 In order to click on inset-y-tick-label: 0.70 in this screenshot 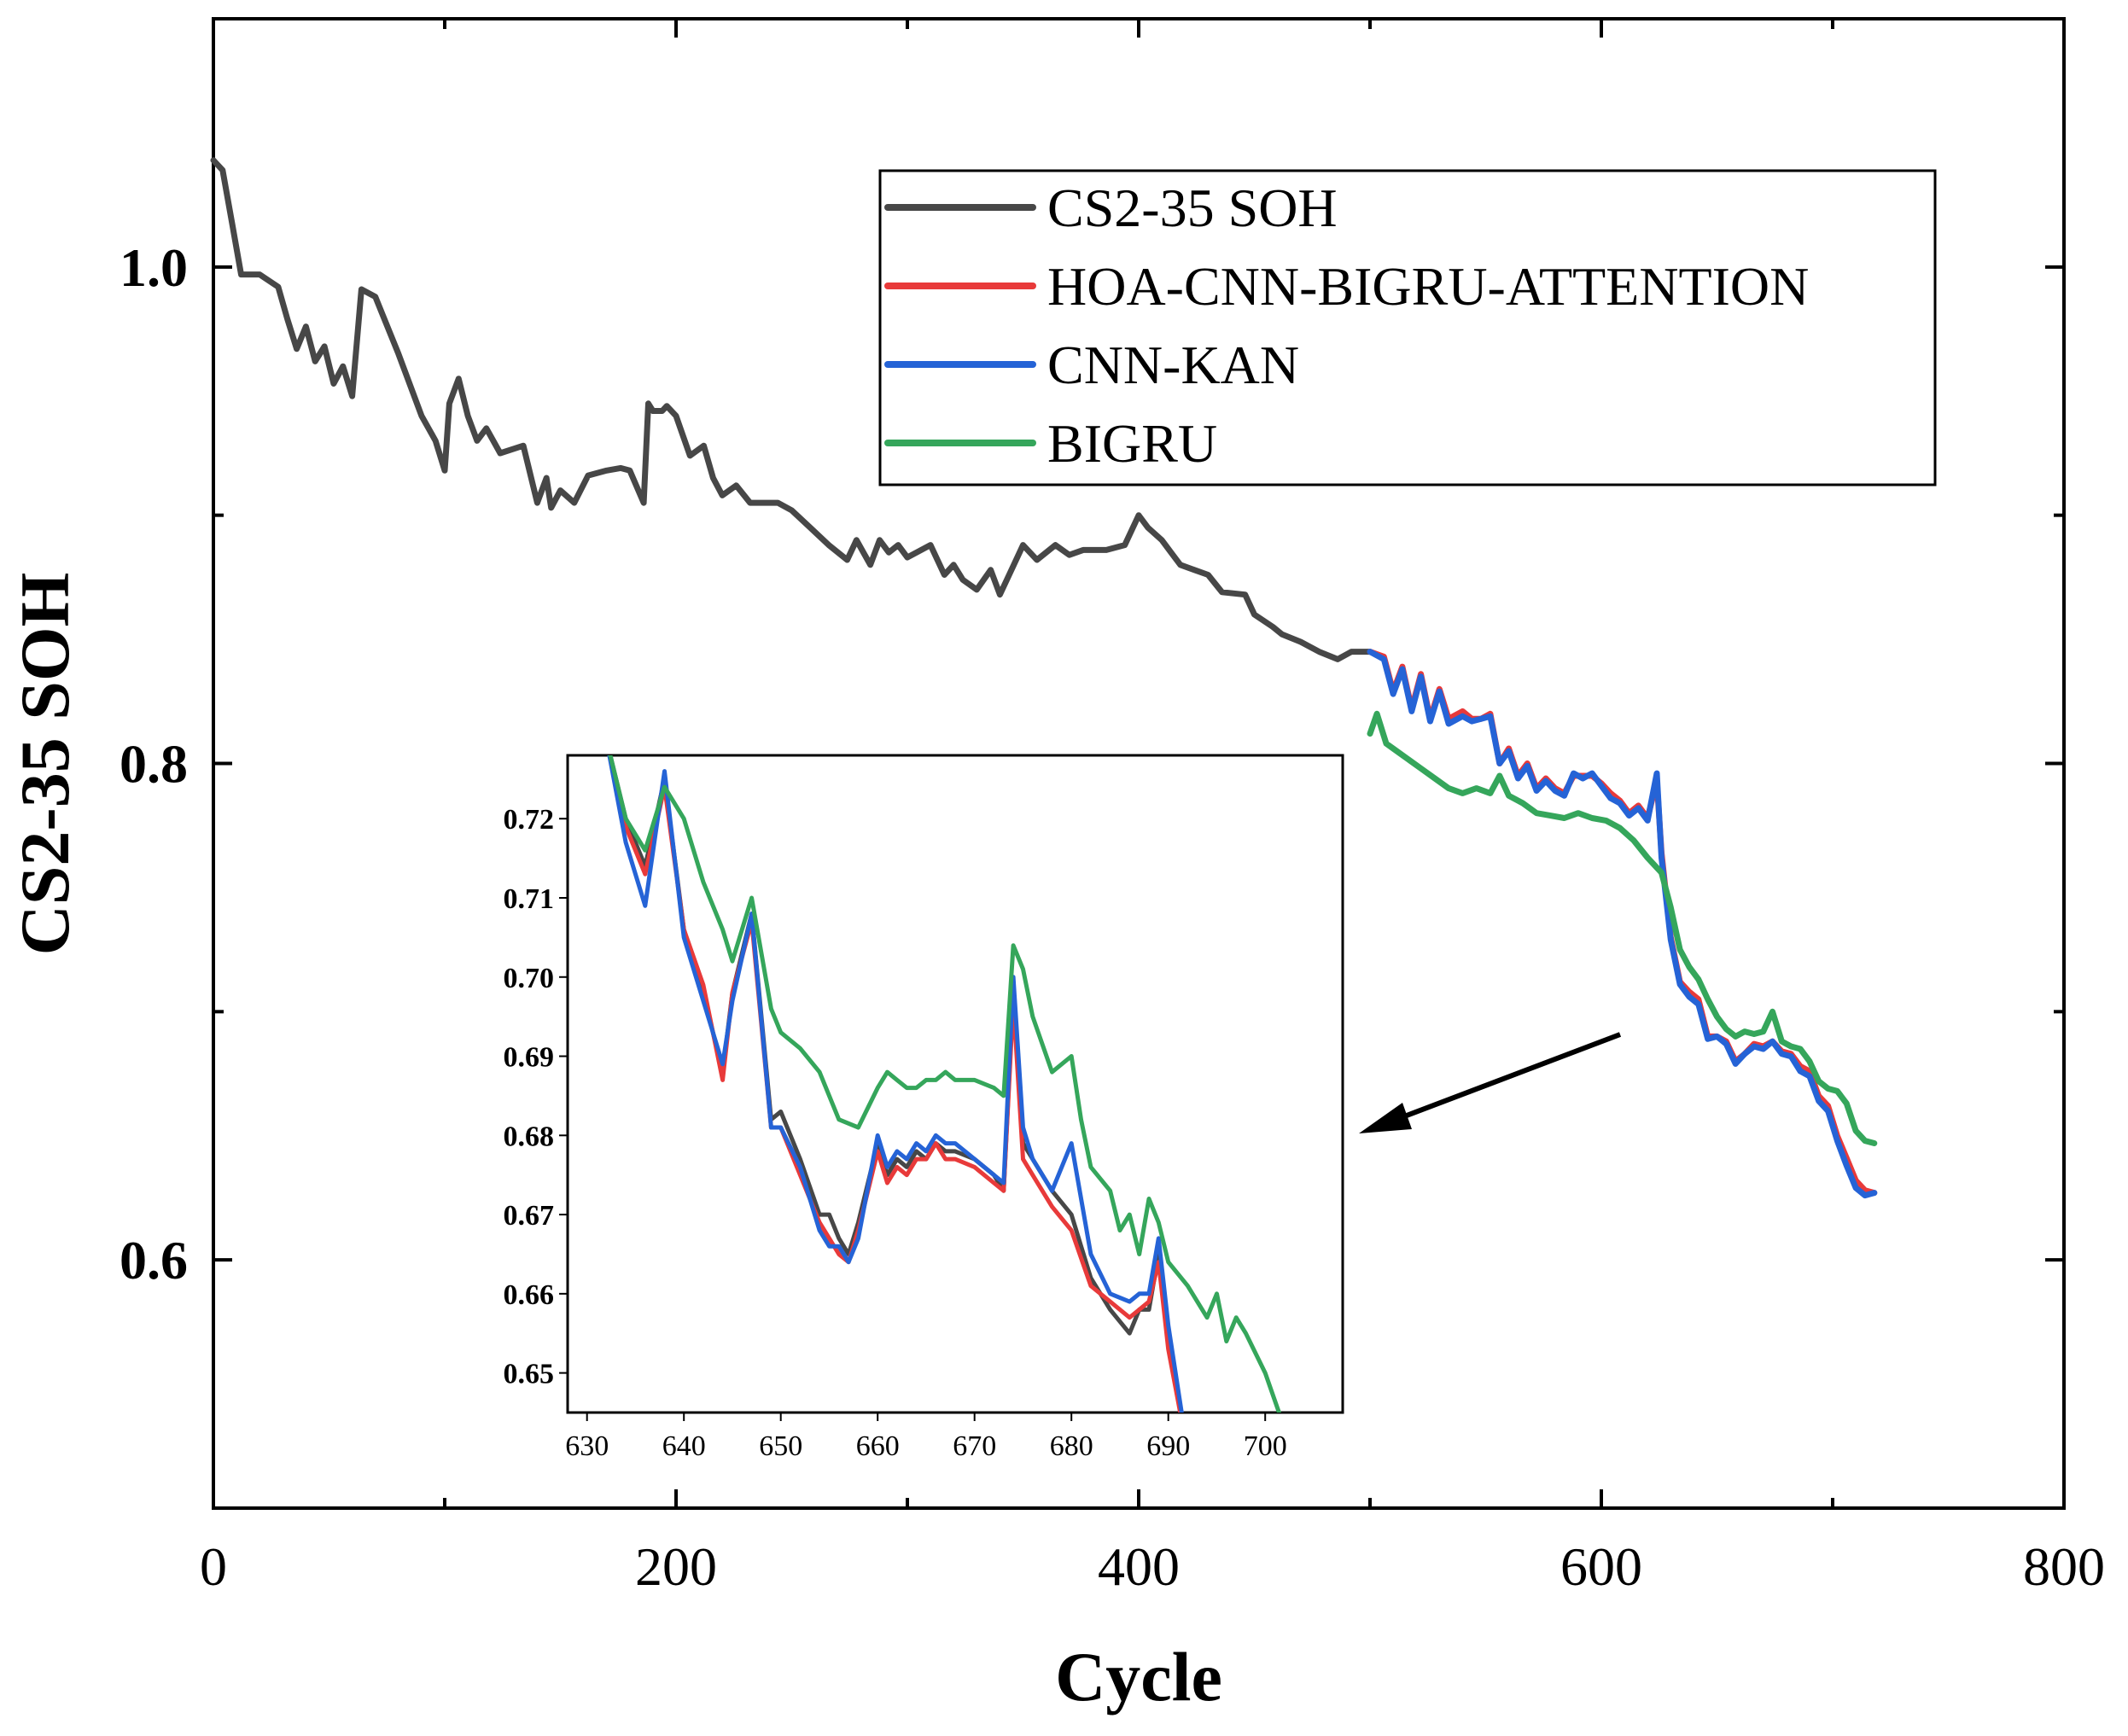, I will do `click(529, 978)`.